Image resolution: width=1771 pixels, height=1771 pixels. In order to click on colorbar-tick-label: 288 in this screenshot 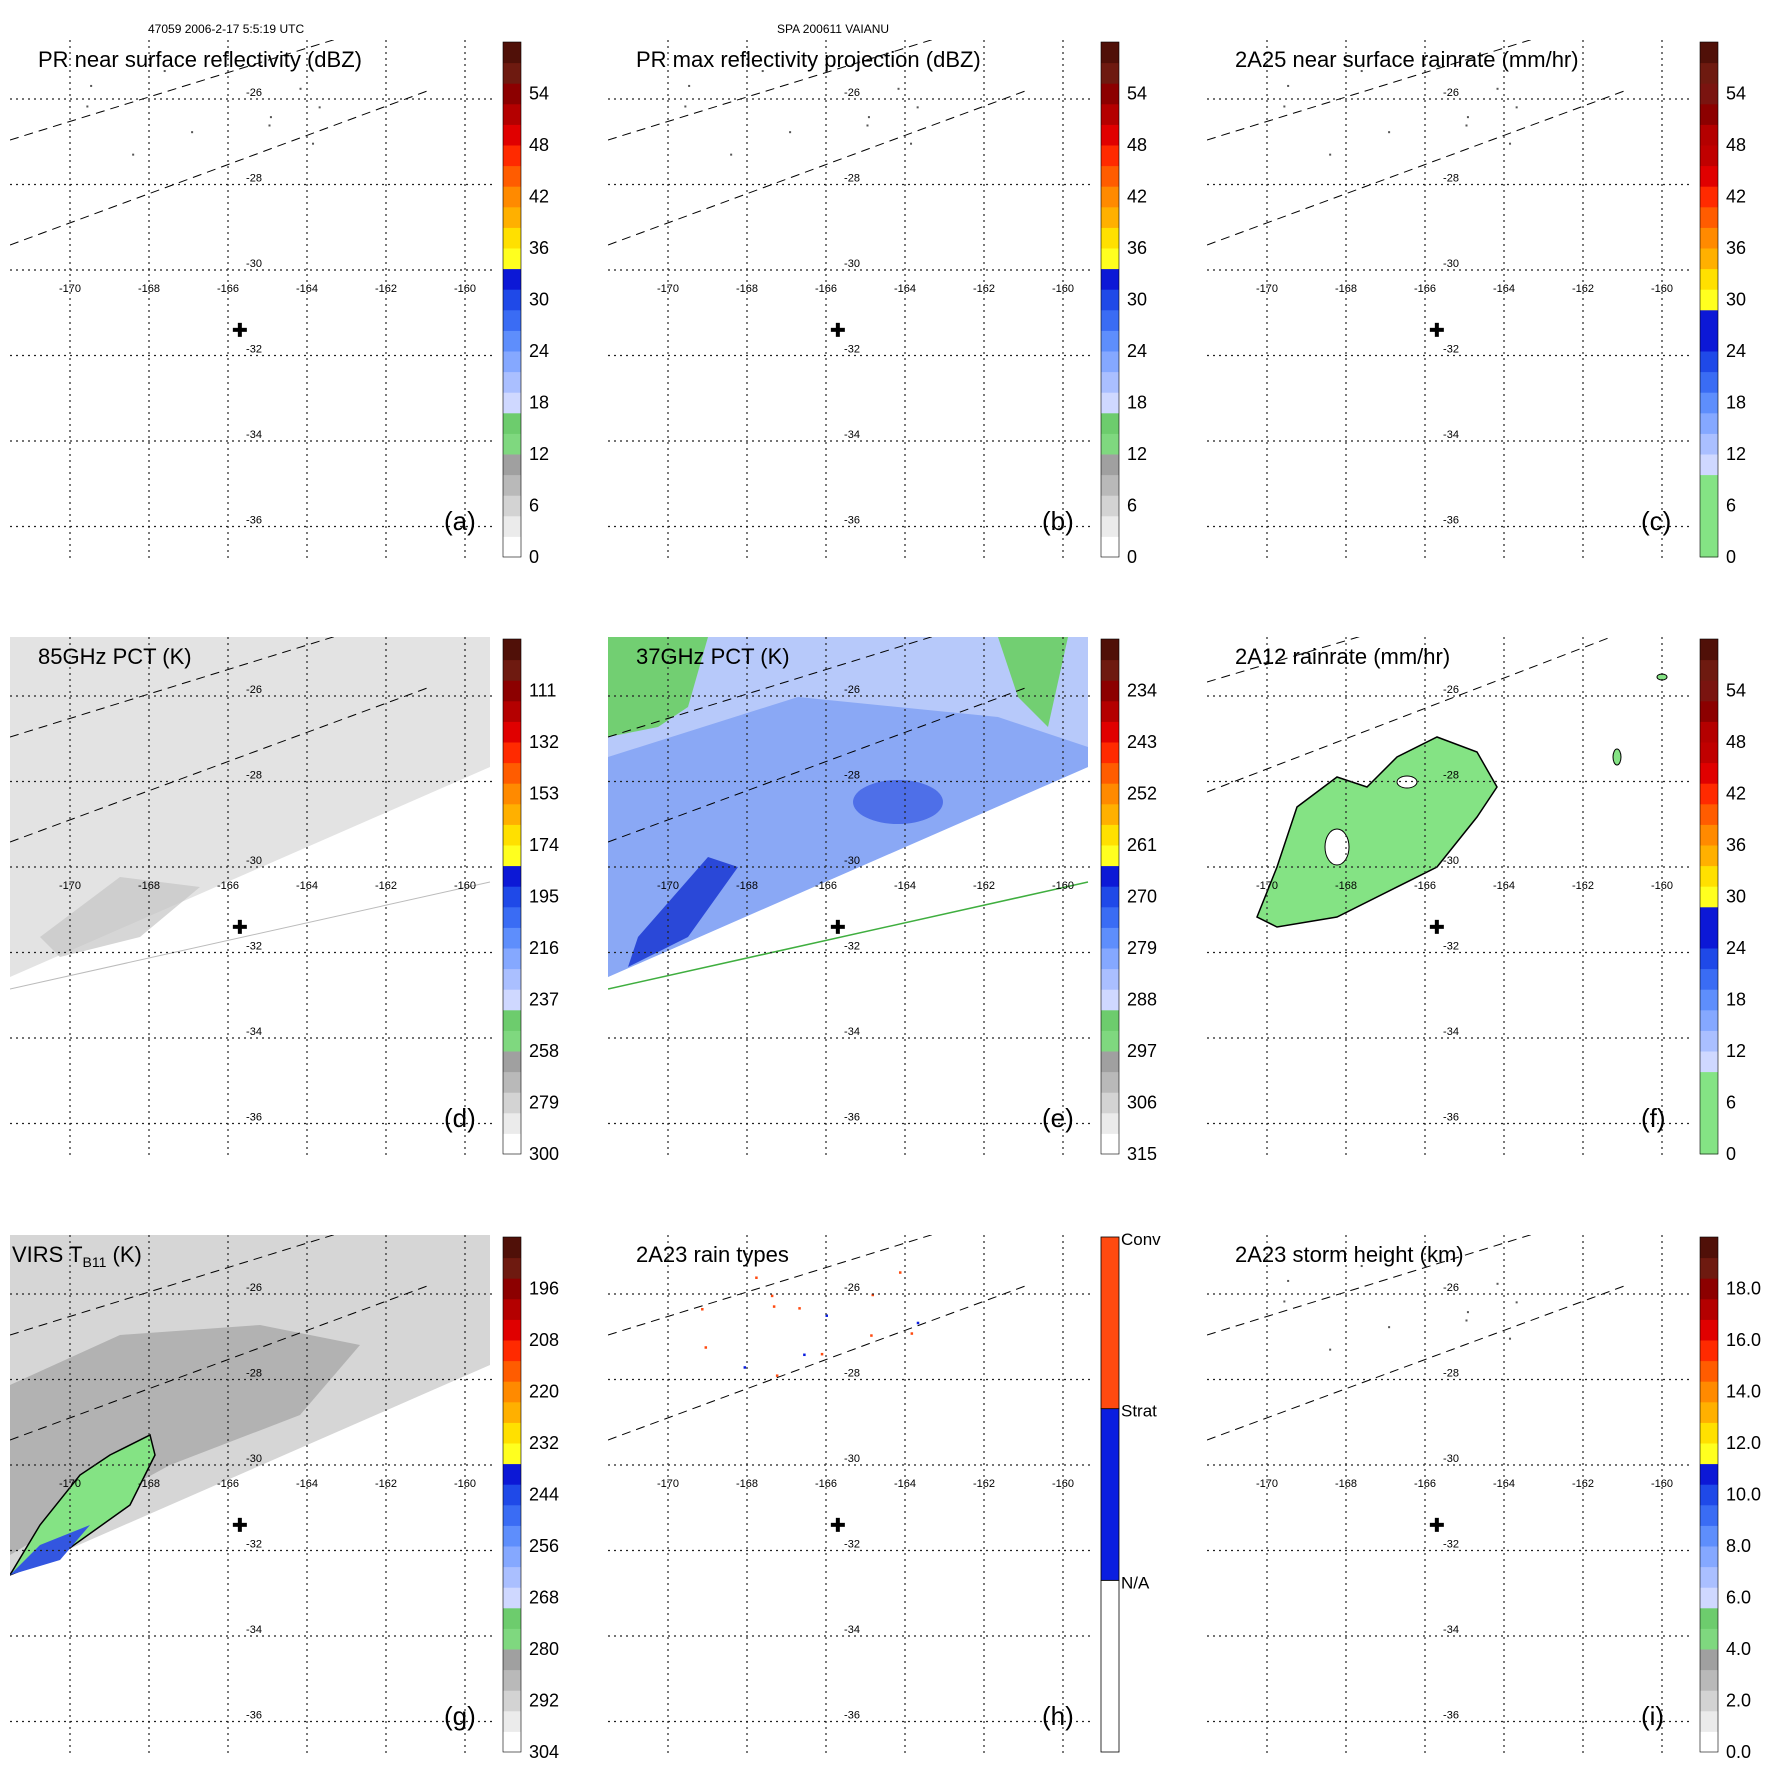, I will do `click(1142, 1000)`.